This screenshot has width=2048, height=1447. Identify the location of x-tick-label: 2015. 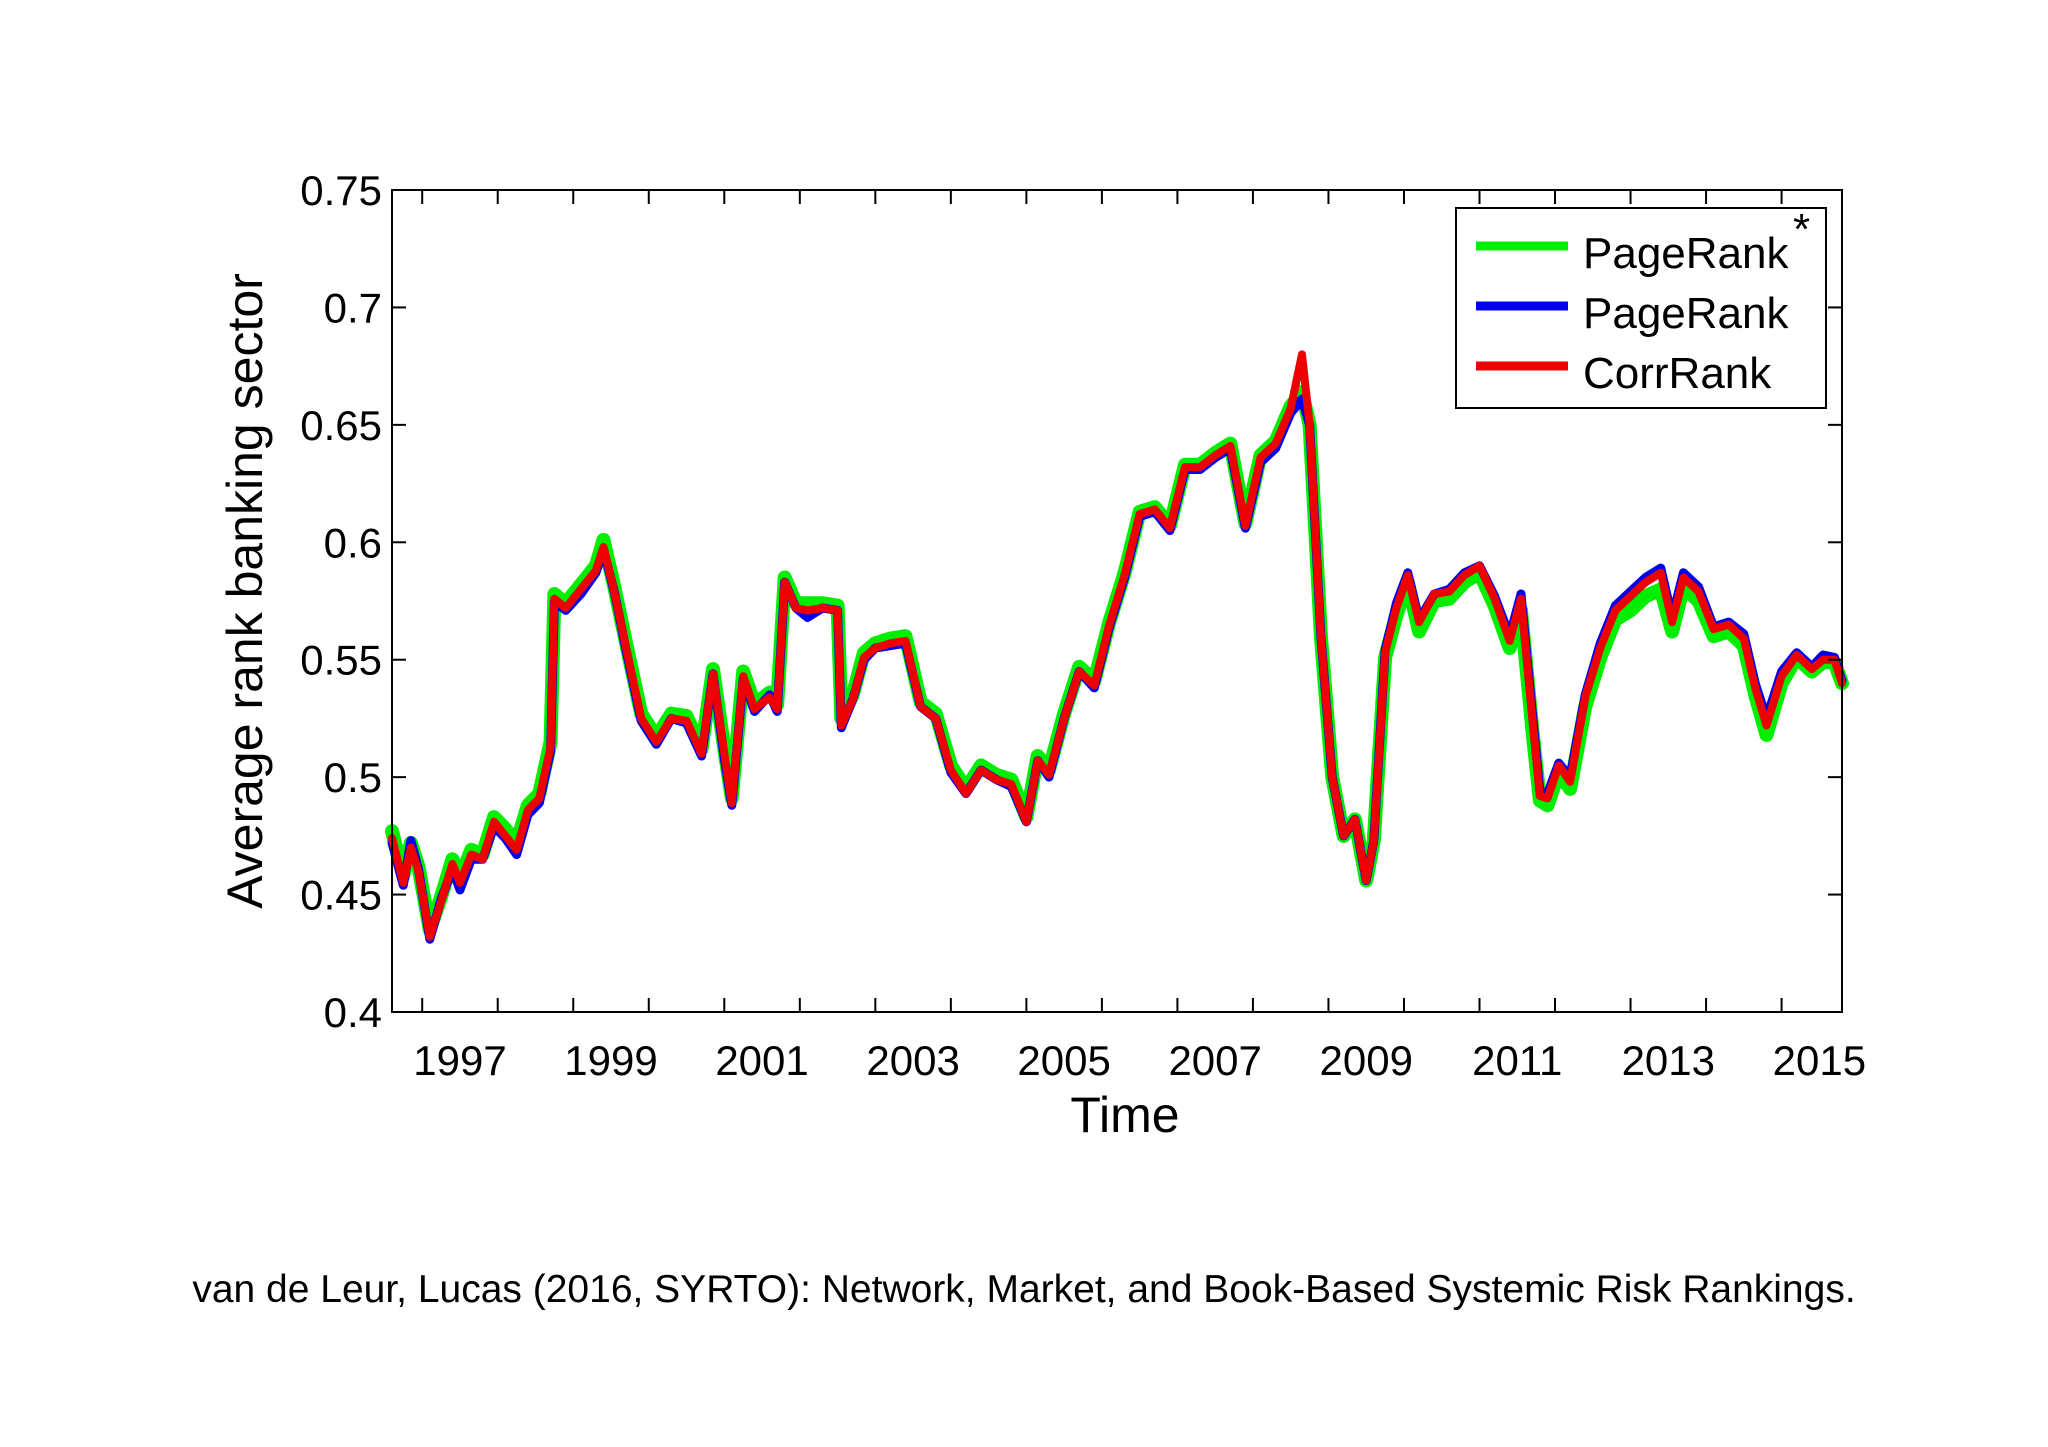
(1819, 1060).